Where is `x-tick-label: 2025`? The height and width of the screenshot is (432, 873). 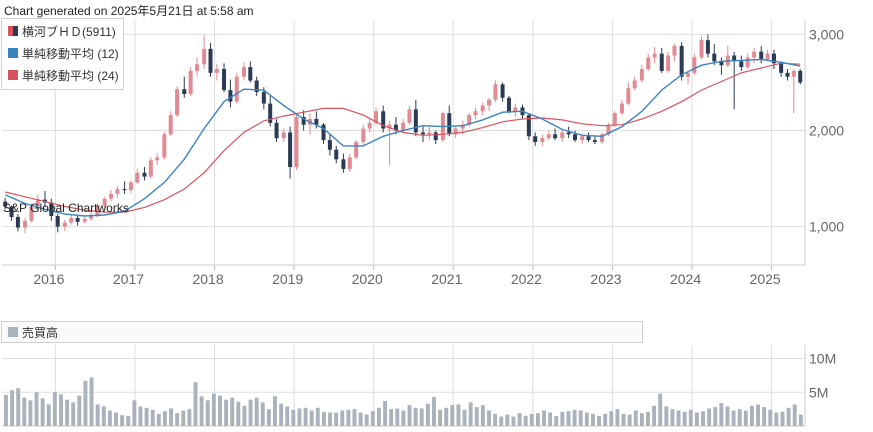
x-tick-label: 2025 is located at coordinates (765, 279).